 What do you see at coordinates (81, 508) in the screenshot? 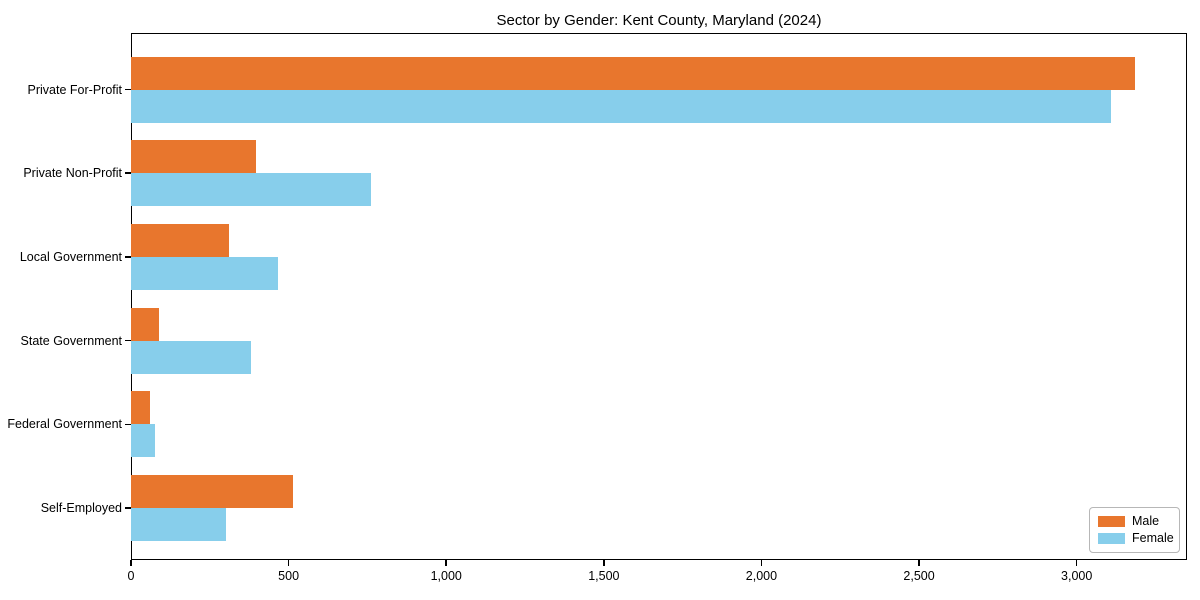
I see `y-label-self-employed: Self-Employed` at bounding box center [81, 508].